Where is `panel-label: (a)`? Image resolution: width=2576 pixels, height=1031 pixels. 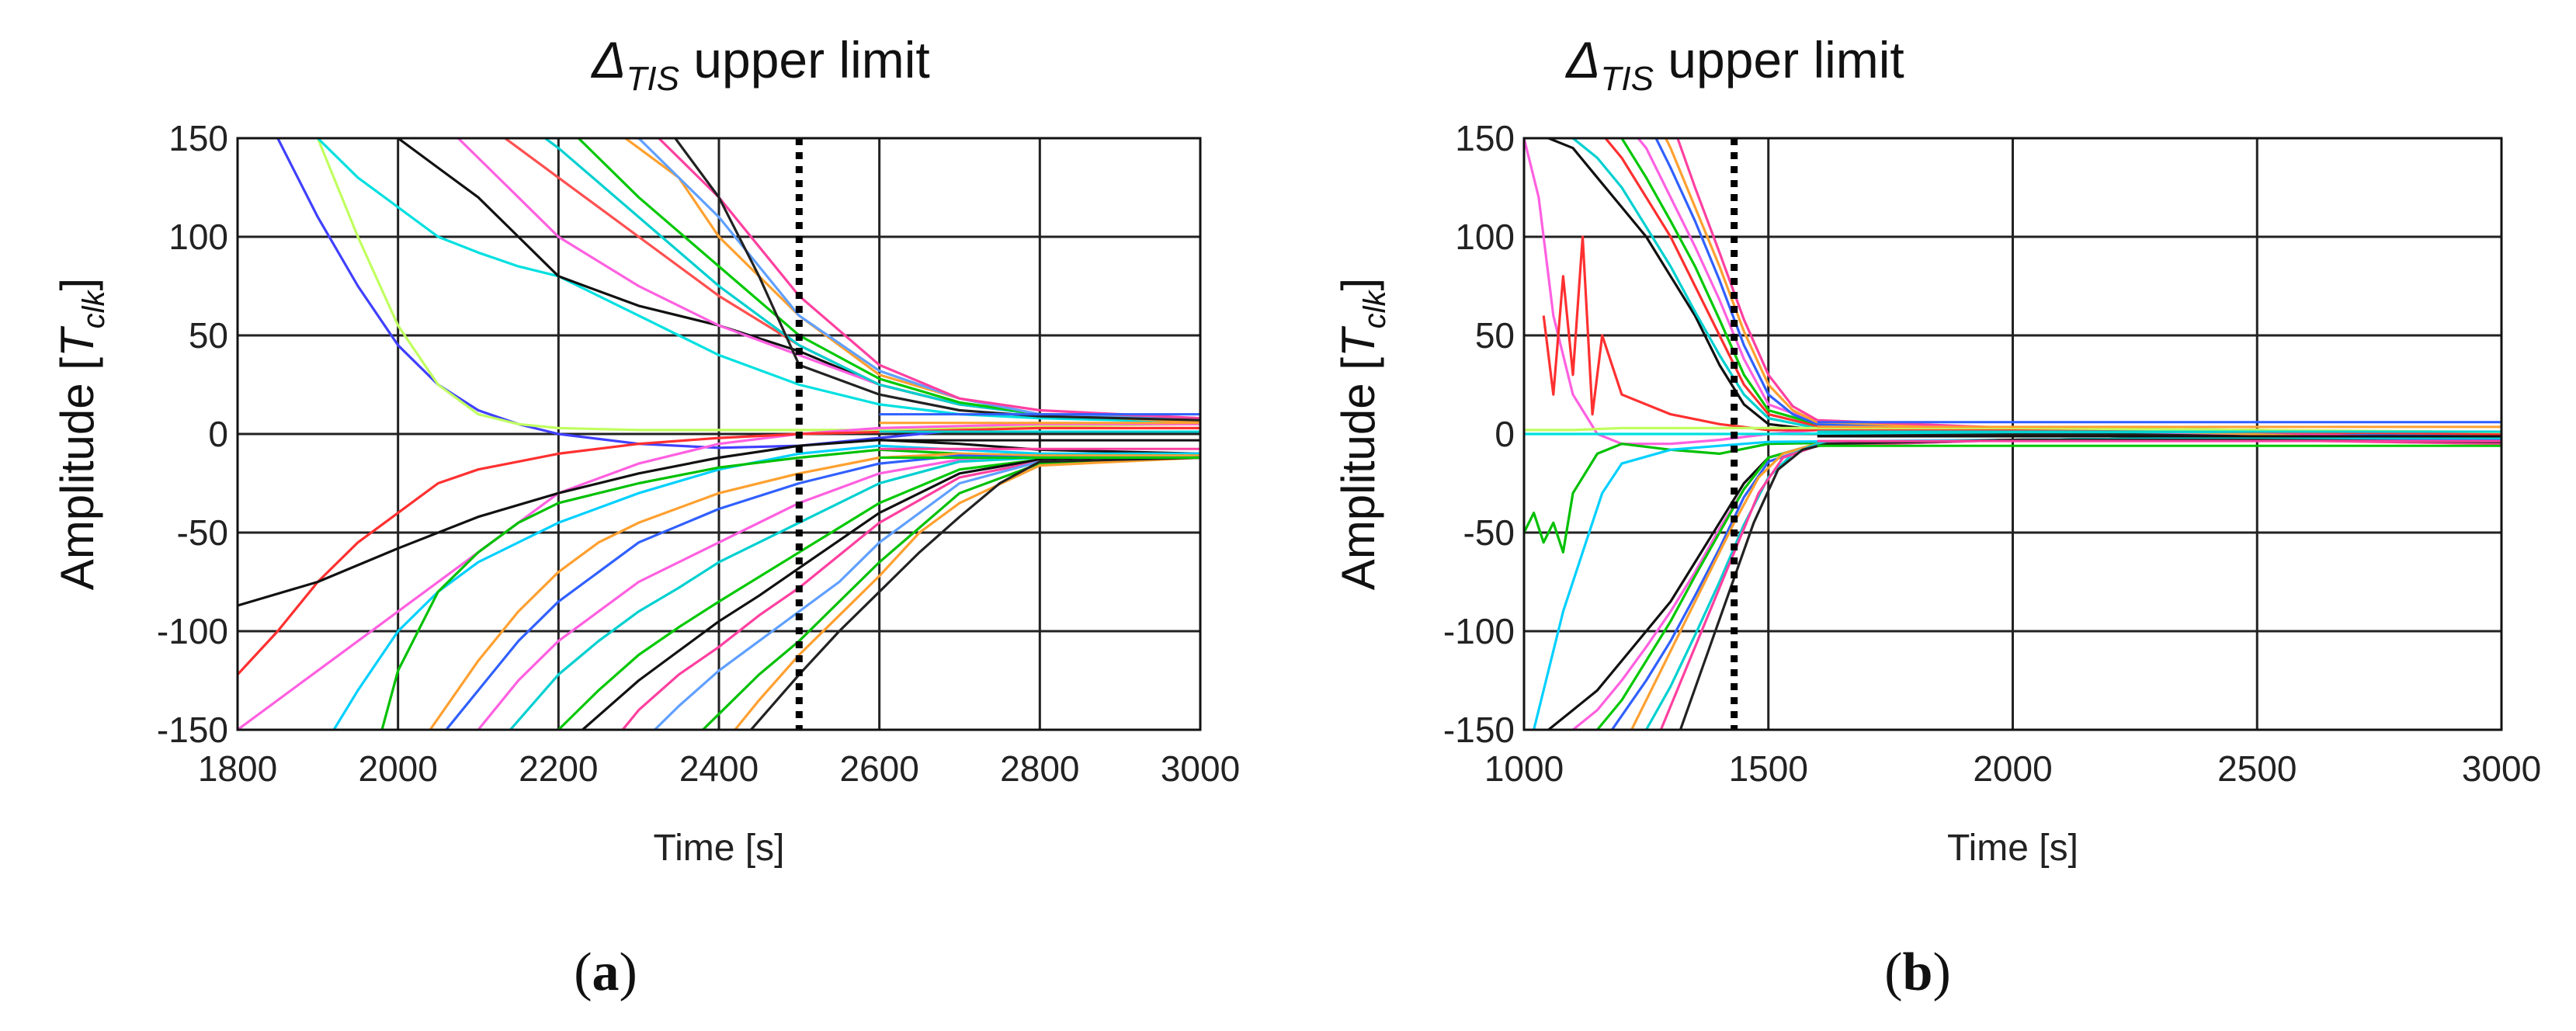 panel-label: (a) is located at coordinates (605, 972).